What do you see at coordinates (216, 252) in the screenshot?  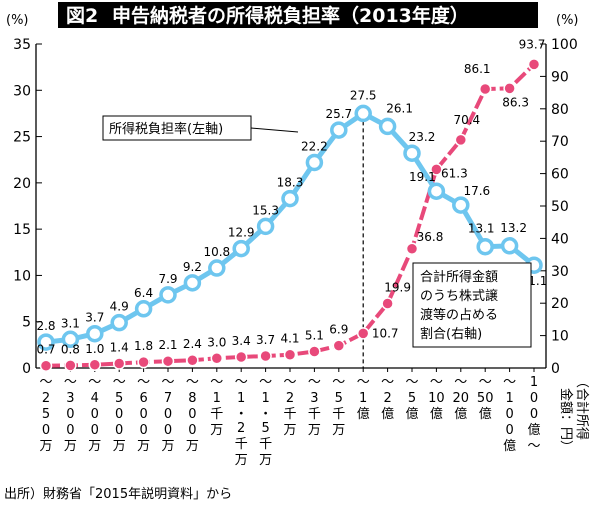 I see `label-tax-burden: 10.8` at bounding box center [216, 252].